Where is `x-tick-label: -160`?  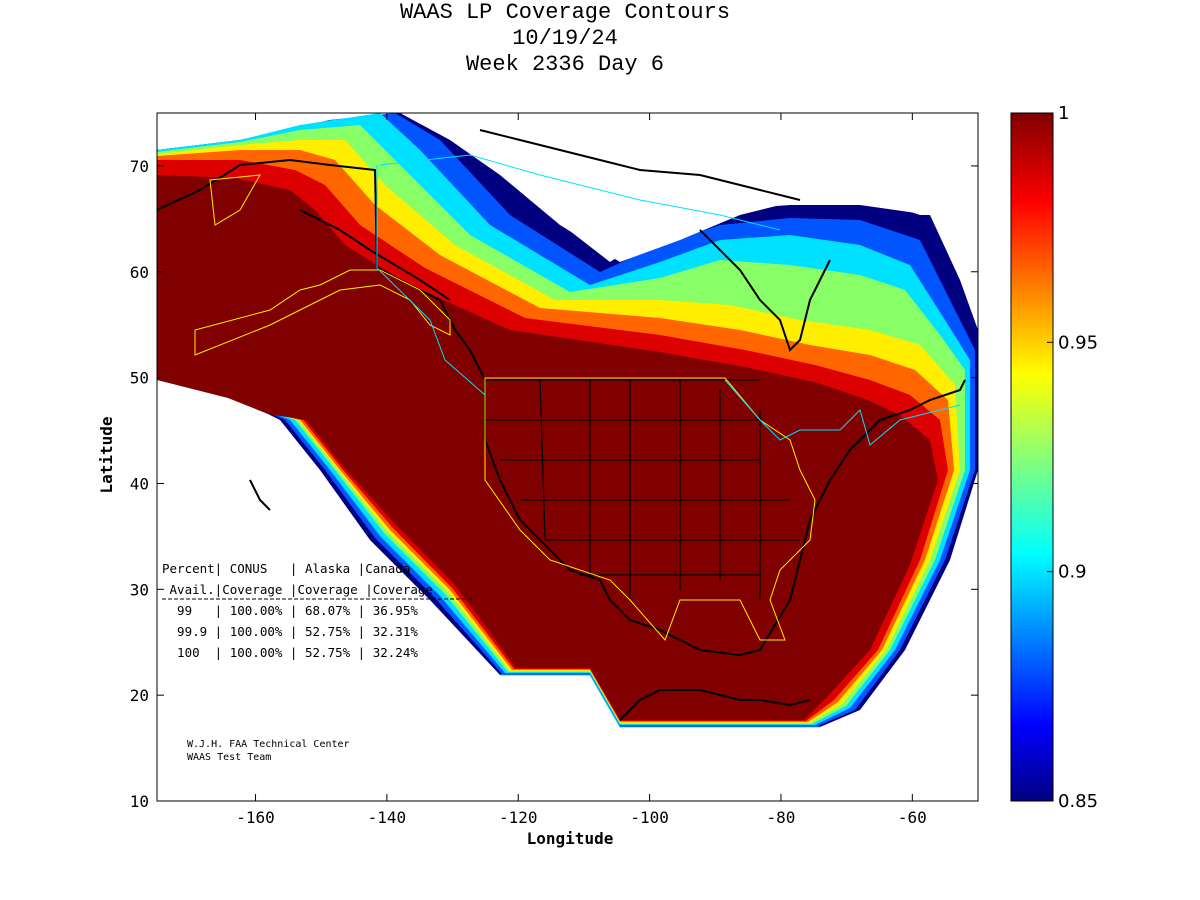
x-tick-label: -160 is located at coordinates (255, 817).